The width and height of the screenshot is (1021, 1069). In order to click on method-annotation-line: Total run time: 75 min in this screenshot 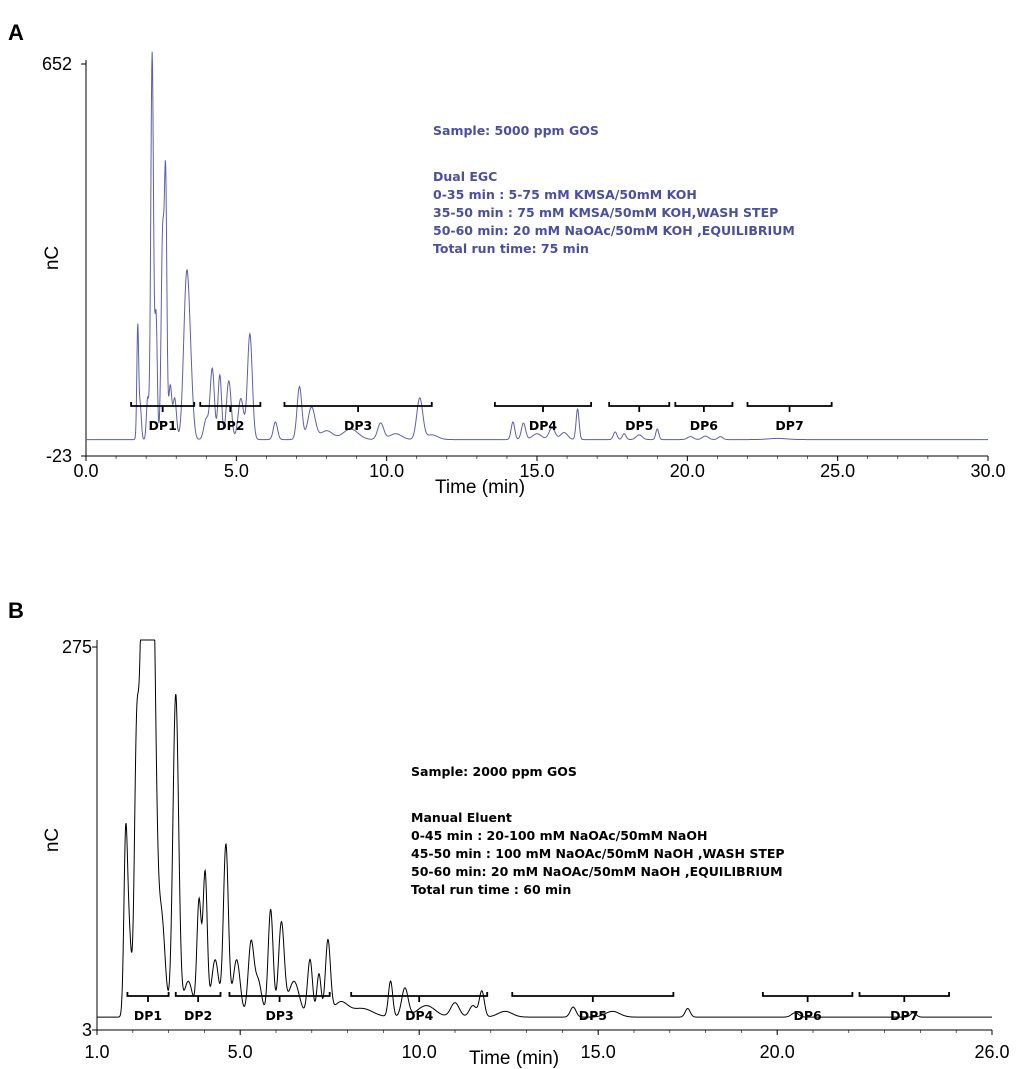, I will do `click(511, 248)`.